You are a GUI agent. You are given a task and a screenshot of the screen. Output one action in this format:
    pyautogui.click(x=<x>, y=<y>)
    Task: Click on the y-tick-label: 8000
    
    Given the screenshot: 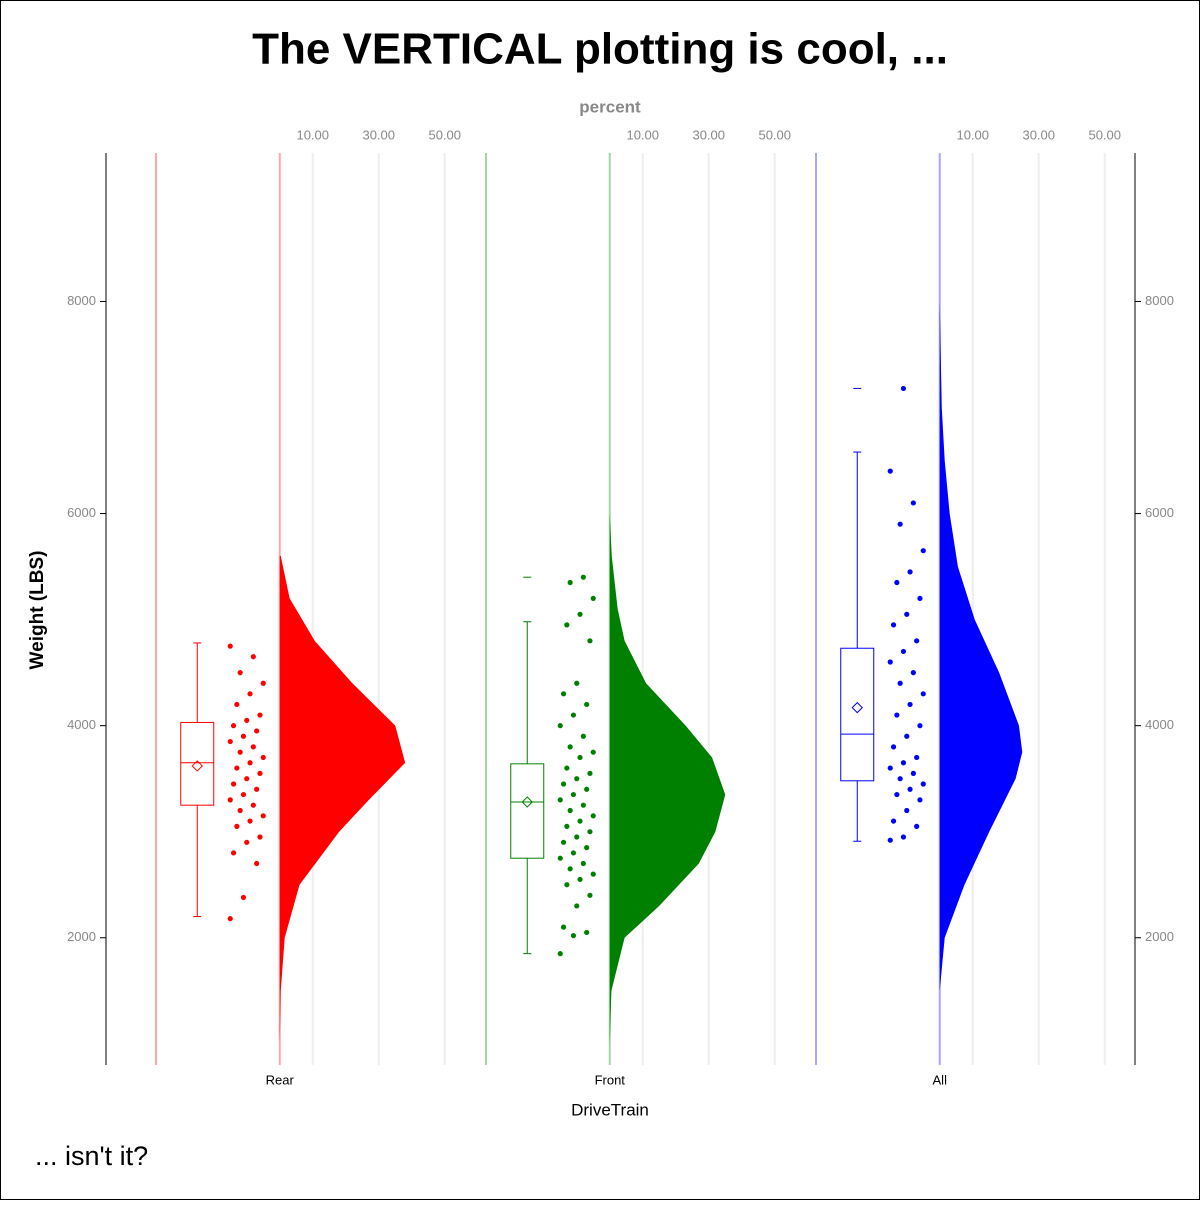 What is the action you would take?
    pyautogui.click(x=81, y=300)
    